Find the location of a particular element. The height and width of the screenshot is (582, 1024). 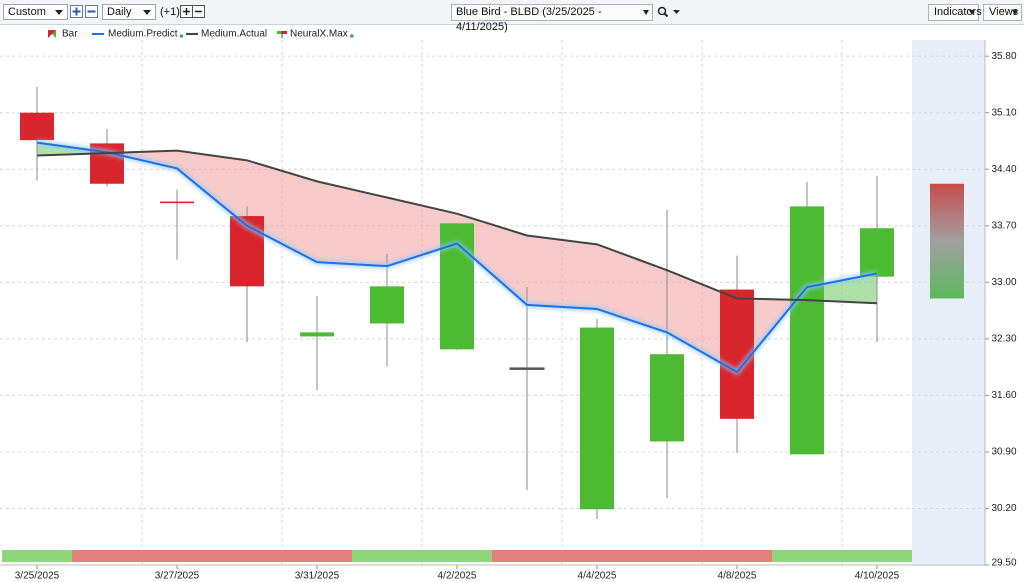

interval-select: Daily is located at coordinates (129, 12).